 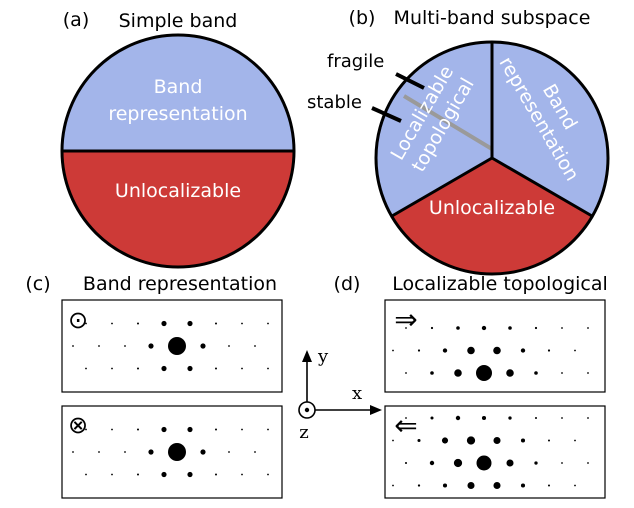 What do you see at coordinates (362, 18) in the screenshot?
I see `panel-b-letter: (b)` at bounding box center [362, 18].